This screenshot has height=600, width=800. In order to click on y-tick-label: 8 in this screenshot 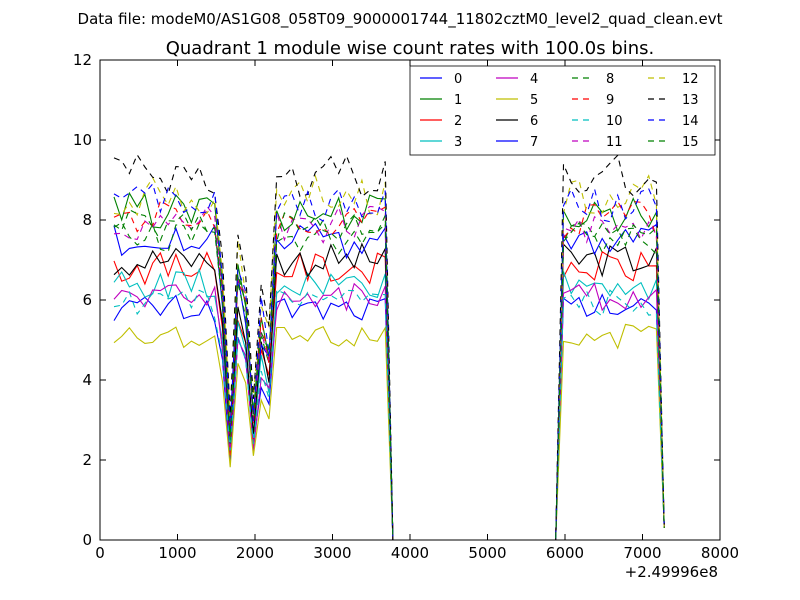, I will do `click(87, 220)`.